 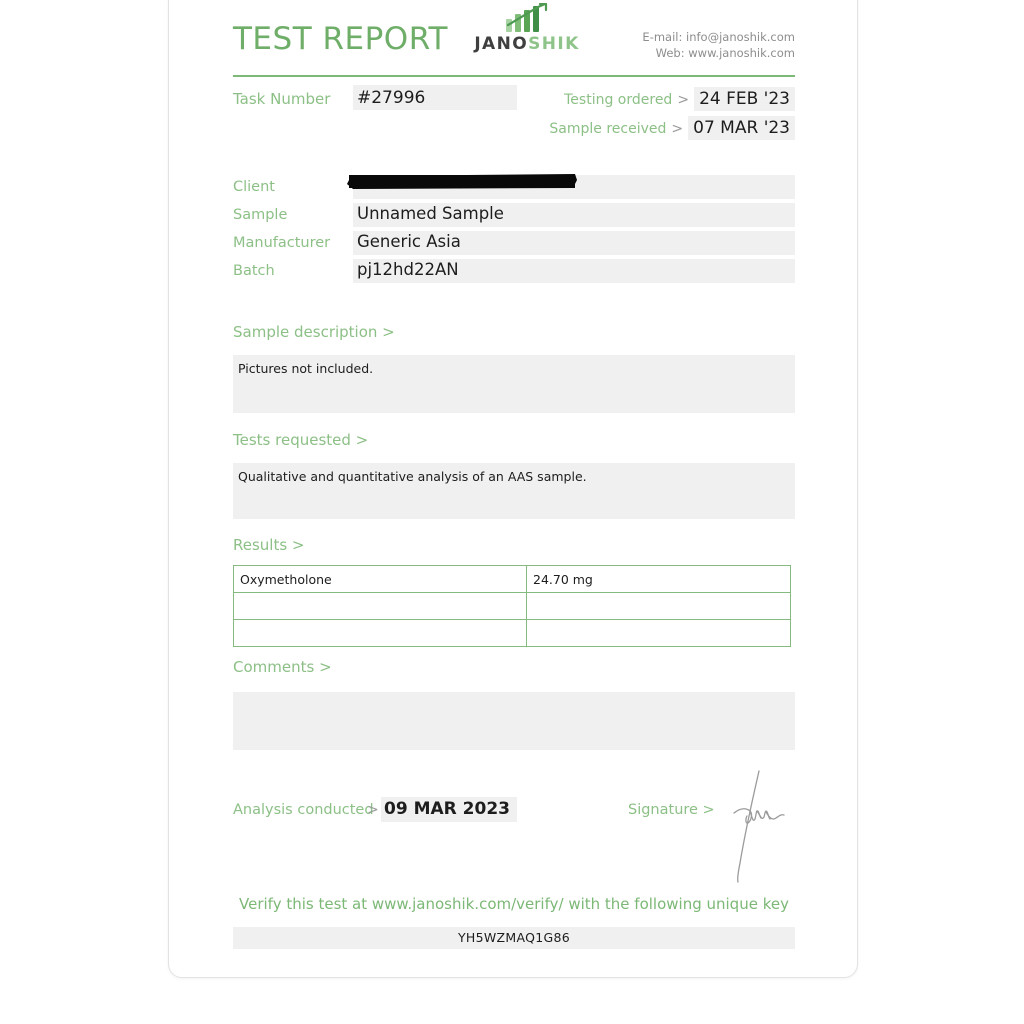 I want to click on sample-label: Sample, so click(x=260, y=215).